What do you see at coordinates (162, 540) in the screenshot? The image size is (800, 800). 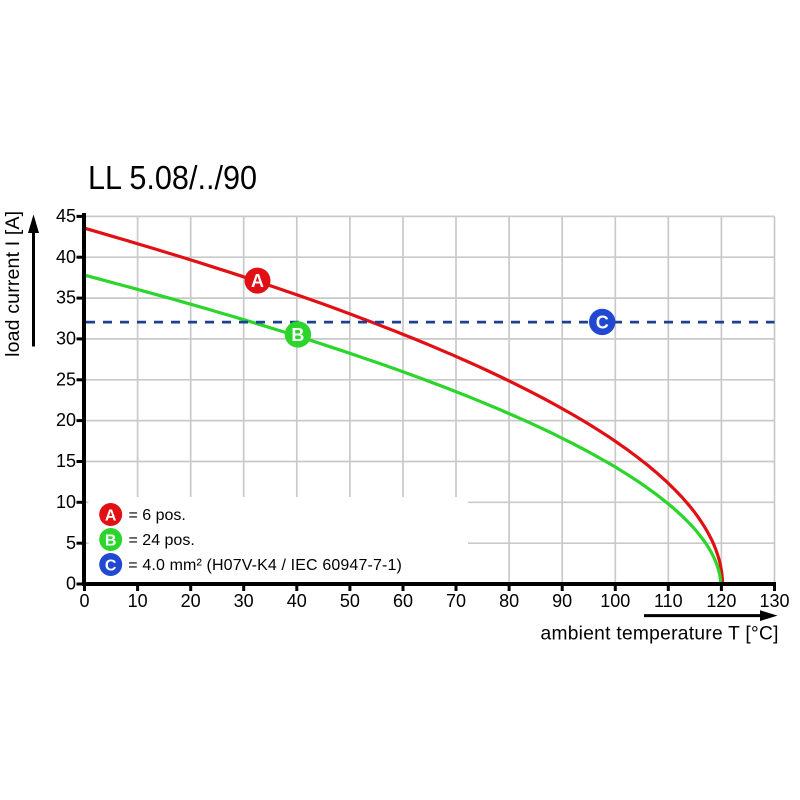 I see `svg-text: = 24 pos.` at bounding box center [162, 540].